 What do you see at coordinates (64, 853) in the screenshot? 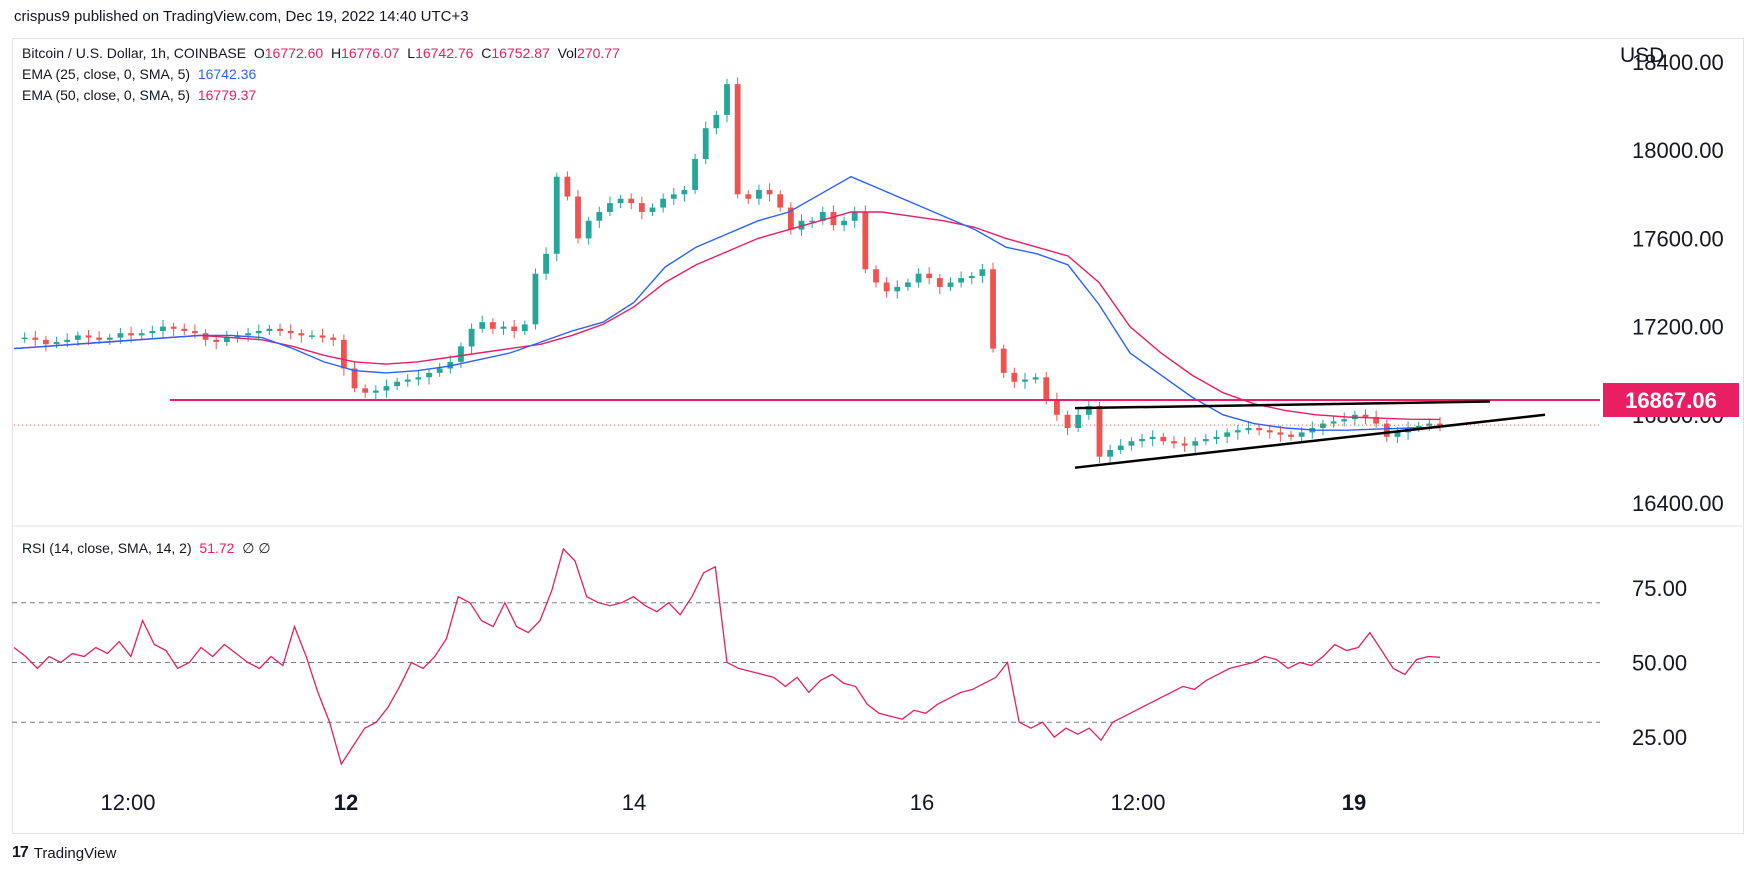
I see `tradingview-footer: 17 TradingView` at bounding box center [64, 853].